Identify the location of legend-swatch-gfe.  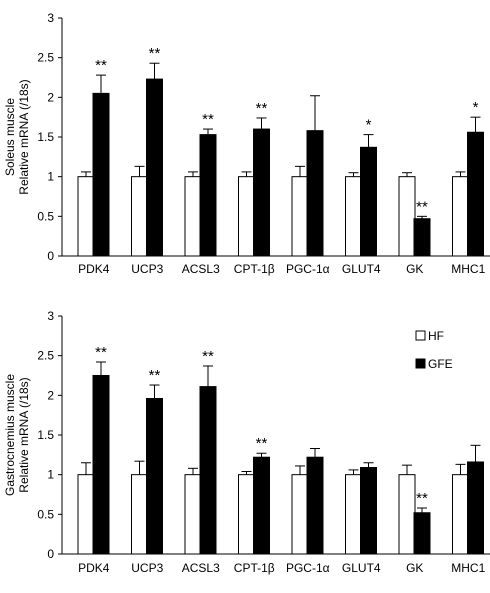
(420, 363).